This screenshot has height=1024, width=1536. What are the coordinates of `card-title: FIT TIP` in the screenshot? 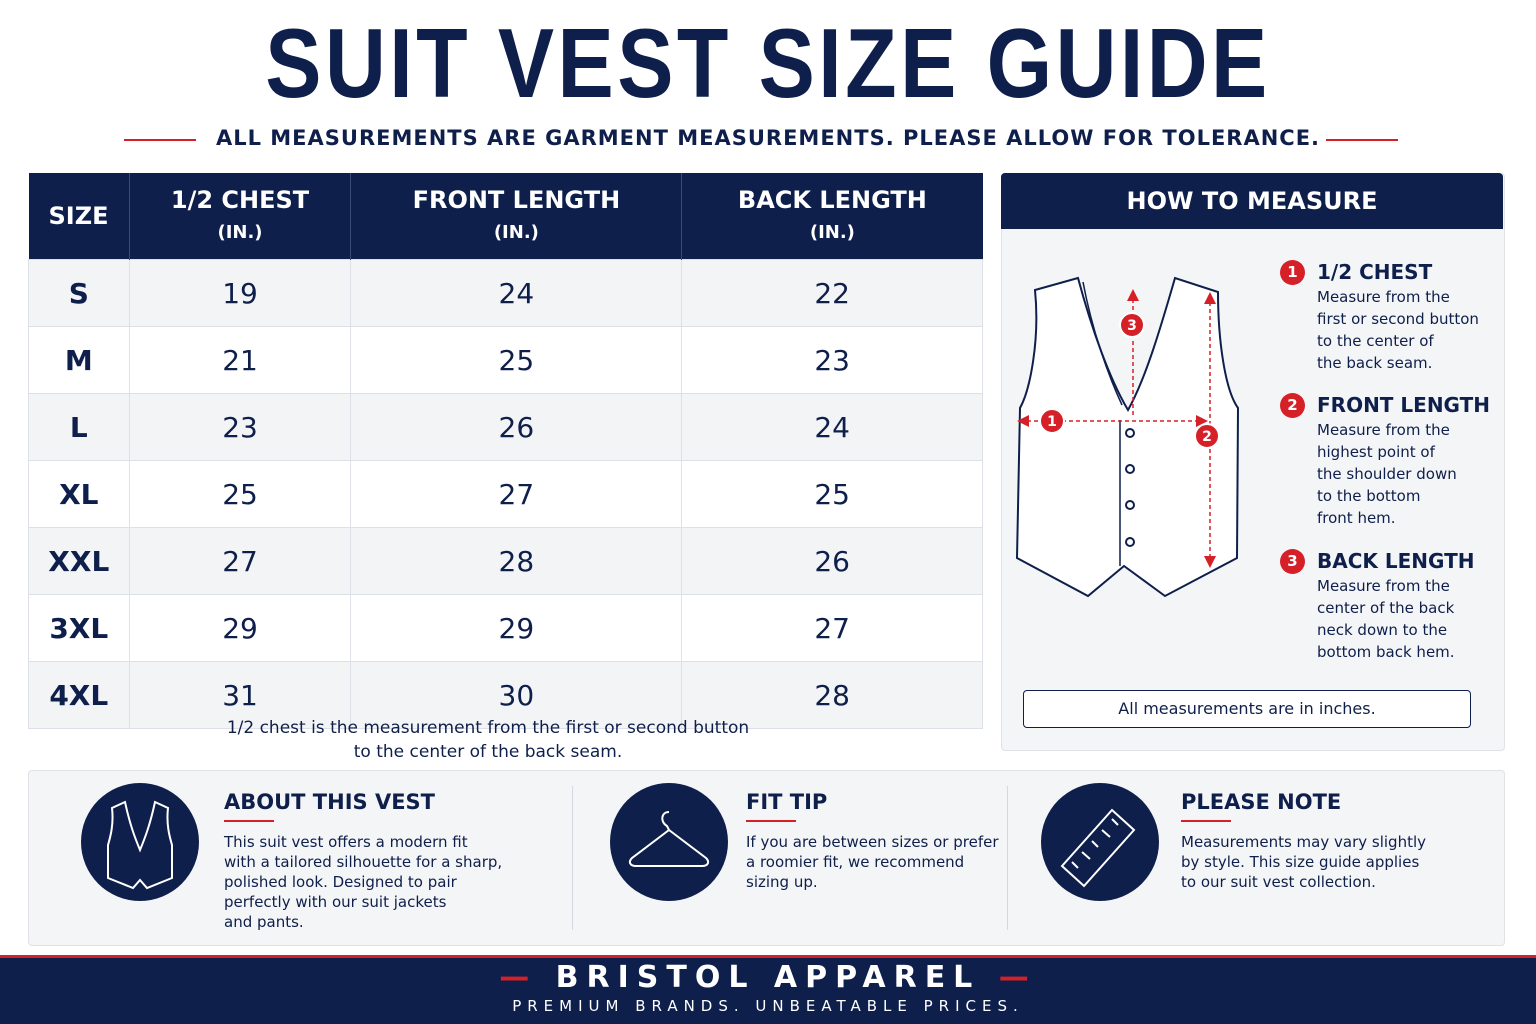 It's located at (787, 802).